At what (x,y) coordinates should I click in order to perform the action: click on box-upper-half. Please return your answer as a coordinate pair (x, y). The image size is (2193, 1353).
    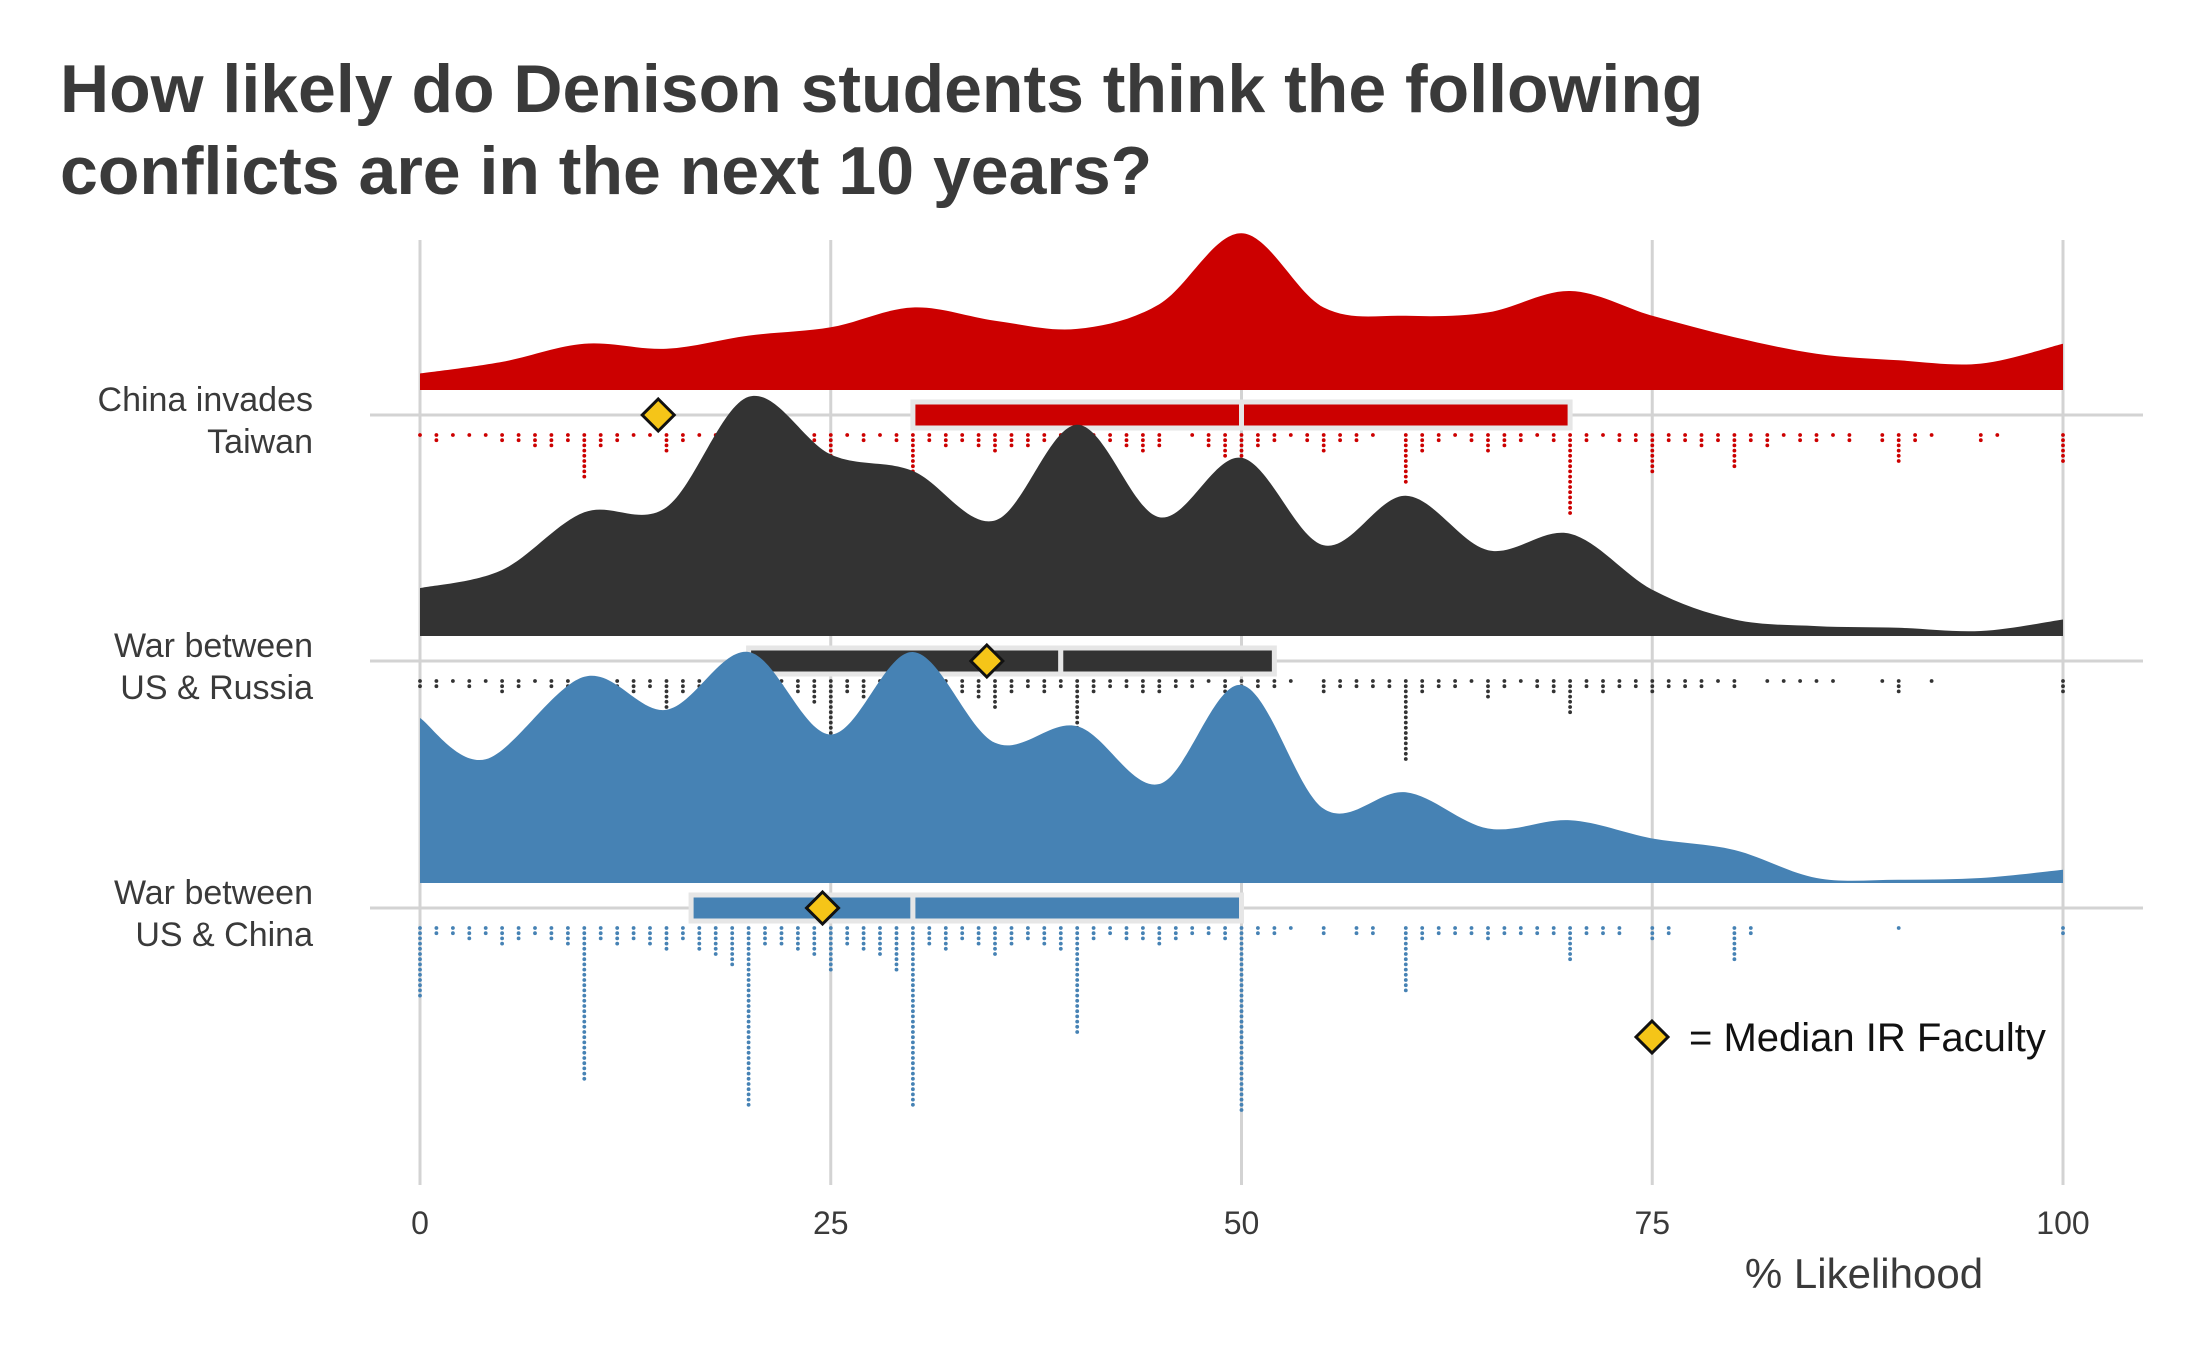
    Looking at the image, I should click on (1406, 415).